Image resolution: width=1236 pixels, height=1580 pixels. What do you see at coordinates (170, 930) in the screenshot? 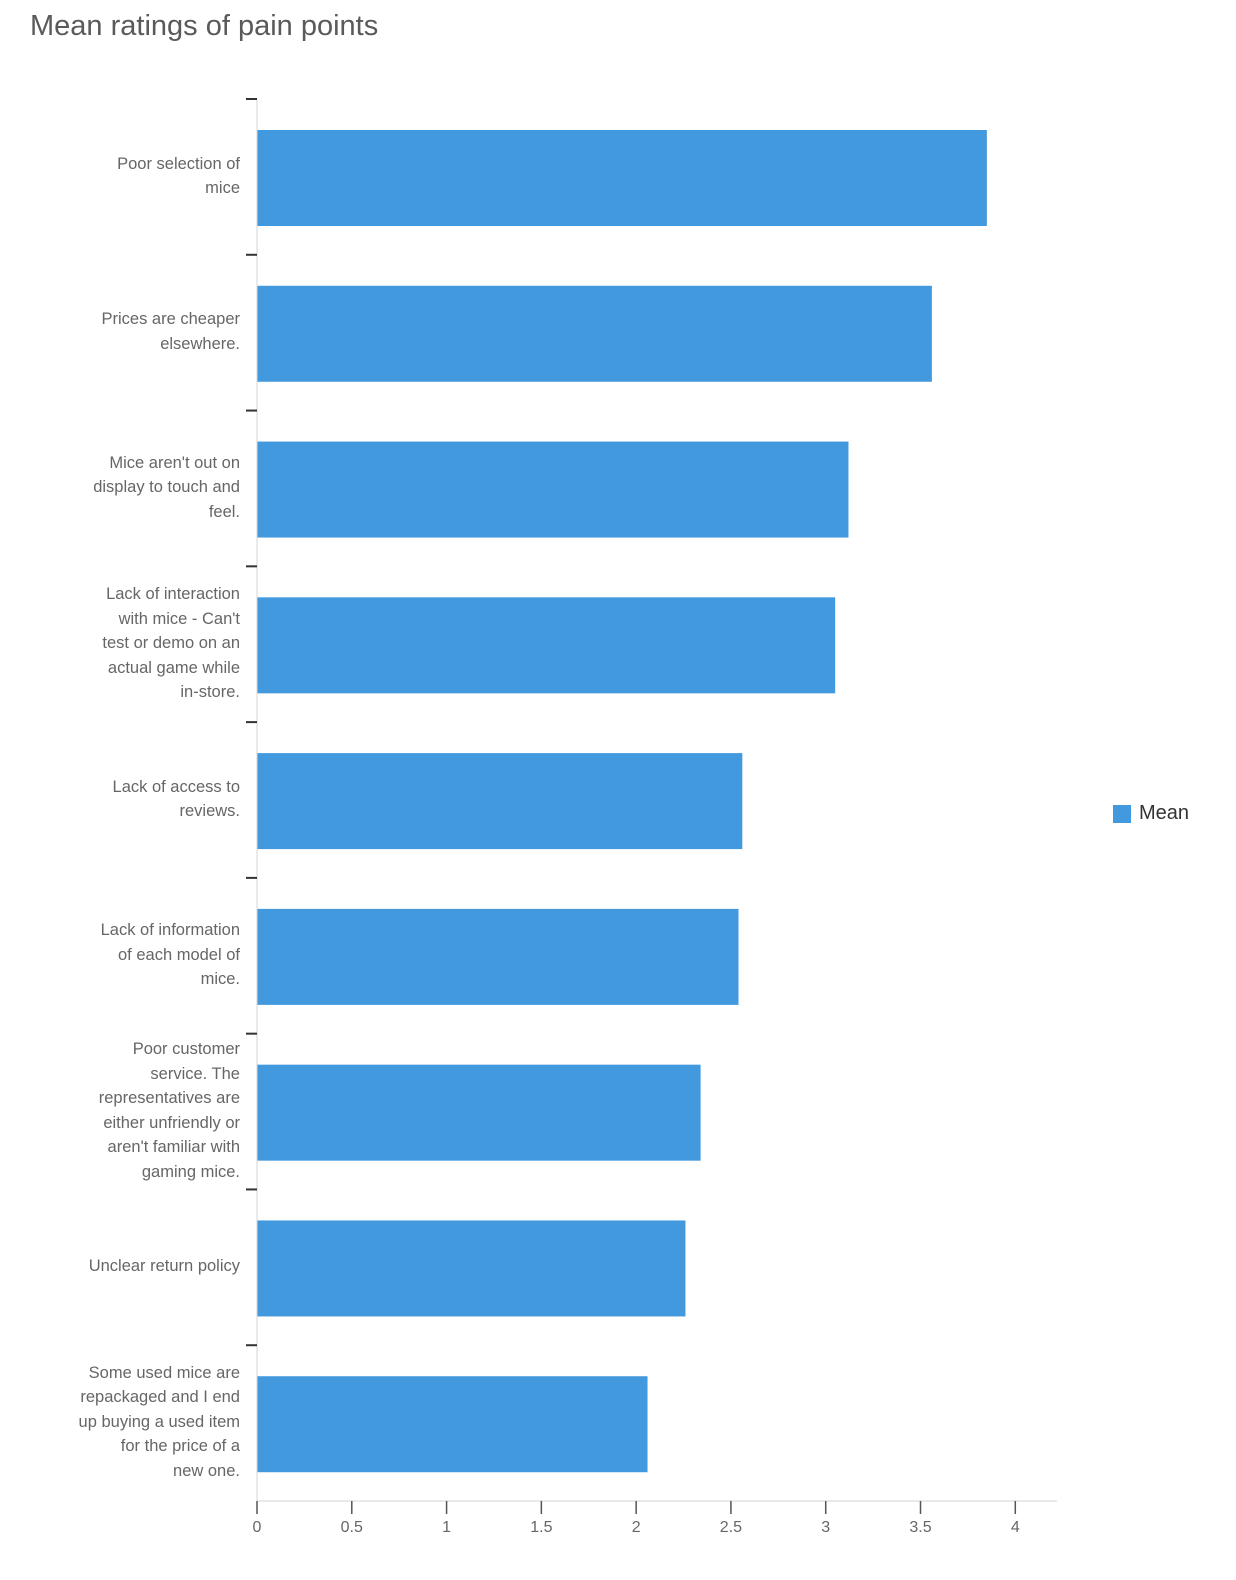
I see `category-label-line: Lack of information` at bounding box center [170, 930].